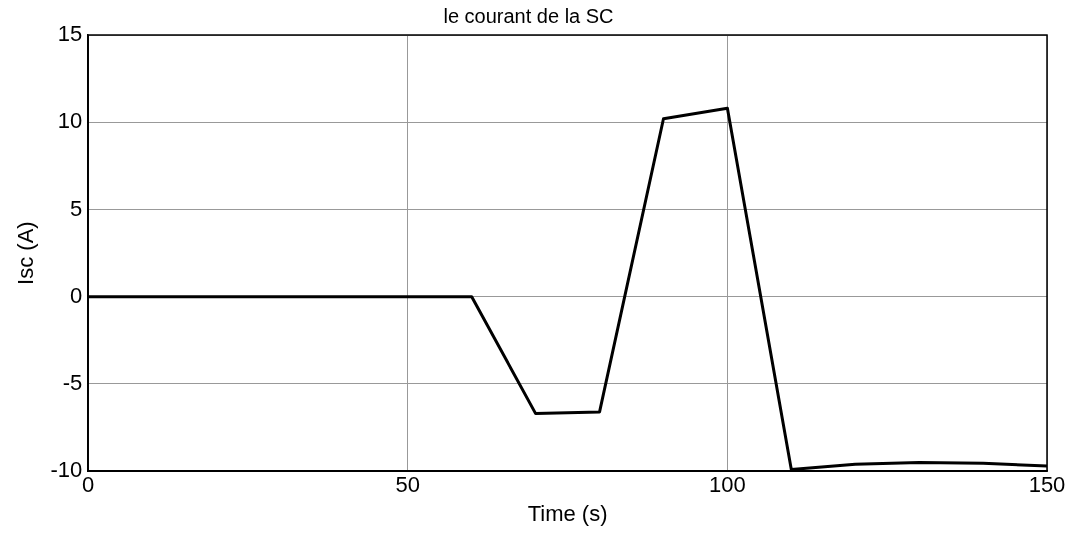  What do you see at coordinates (408, 485) in the screenshot?
I see `x-tick-label: 50` at bounding box center [408, 485].